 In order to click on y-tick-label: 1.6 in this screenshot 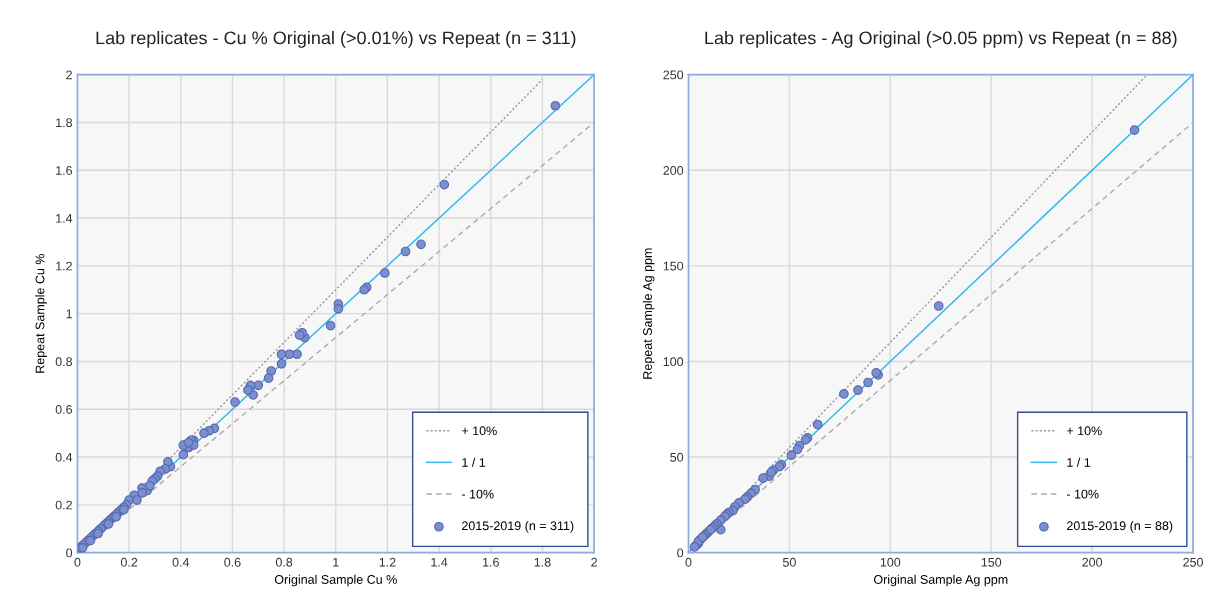, I will do `click(64, 170)`.